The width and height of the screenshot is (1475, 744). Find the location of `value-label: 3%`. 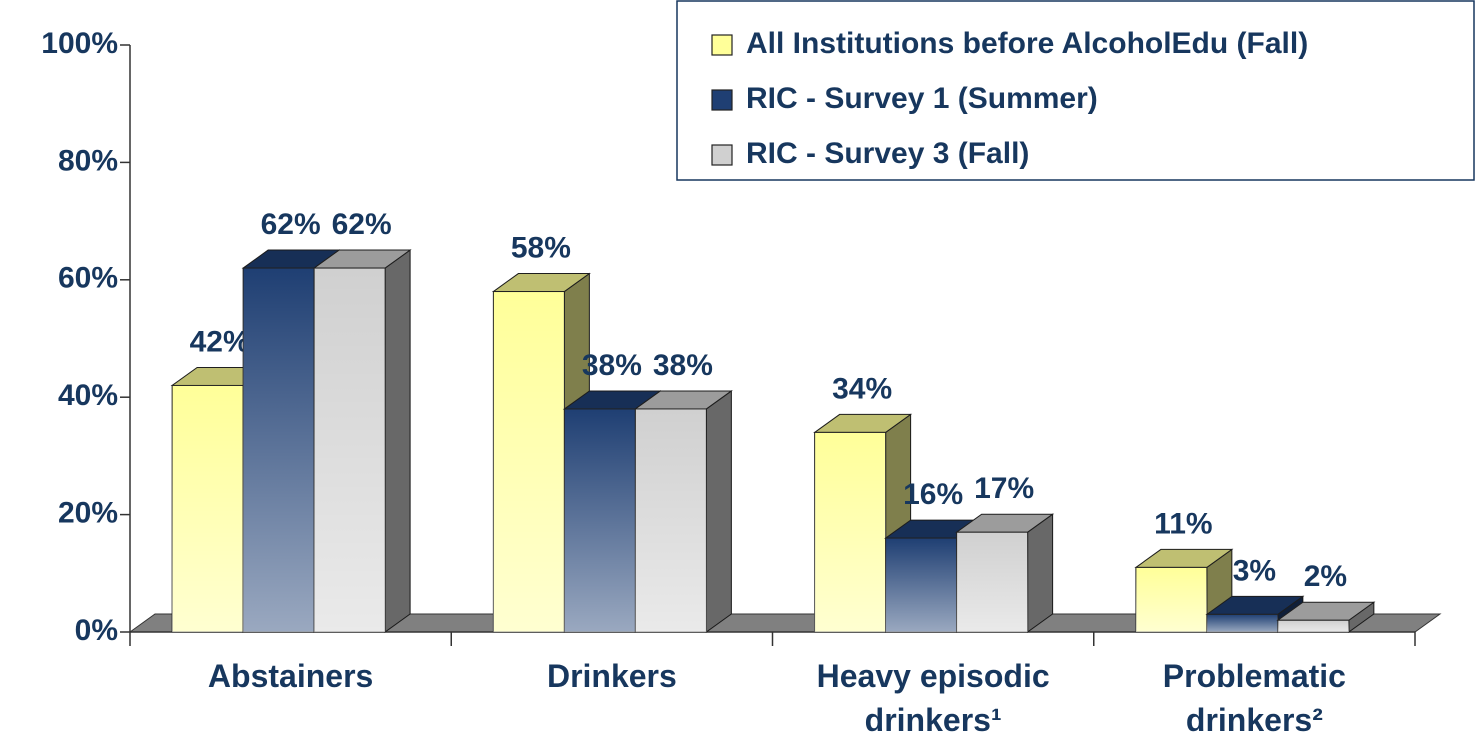

value-label: 3% is located at coordinates (1254, 570).